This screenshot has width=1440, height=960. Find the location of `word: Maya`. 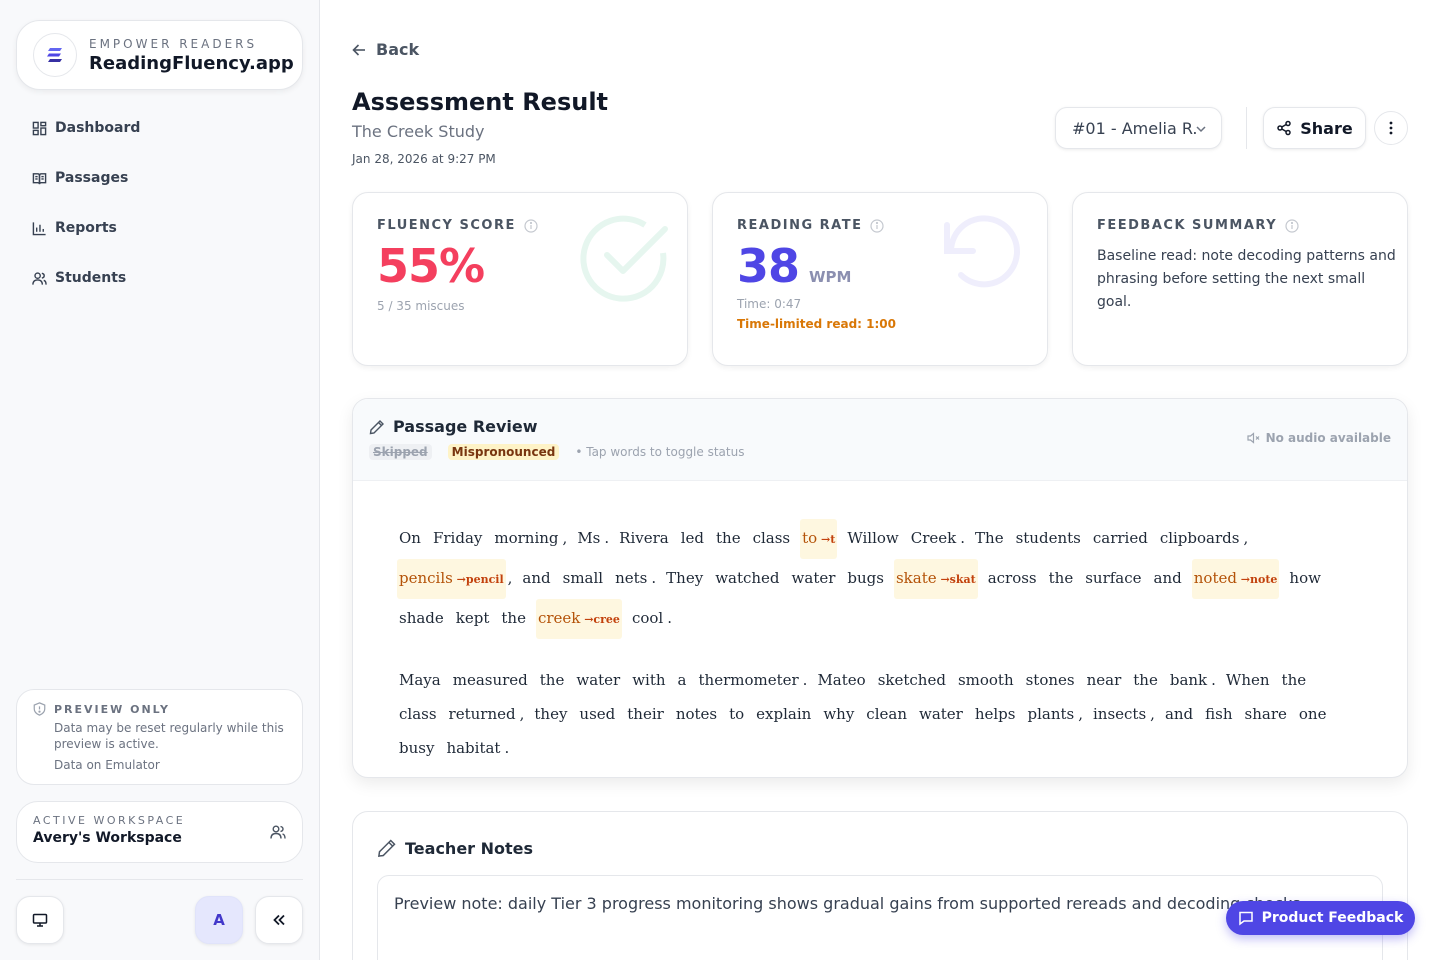

word: Maya is located at coordinates (420, 680).